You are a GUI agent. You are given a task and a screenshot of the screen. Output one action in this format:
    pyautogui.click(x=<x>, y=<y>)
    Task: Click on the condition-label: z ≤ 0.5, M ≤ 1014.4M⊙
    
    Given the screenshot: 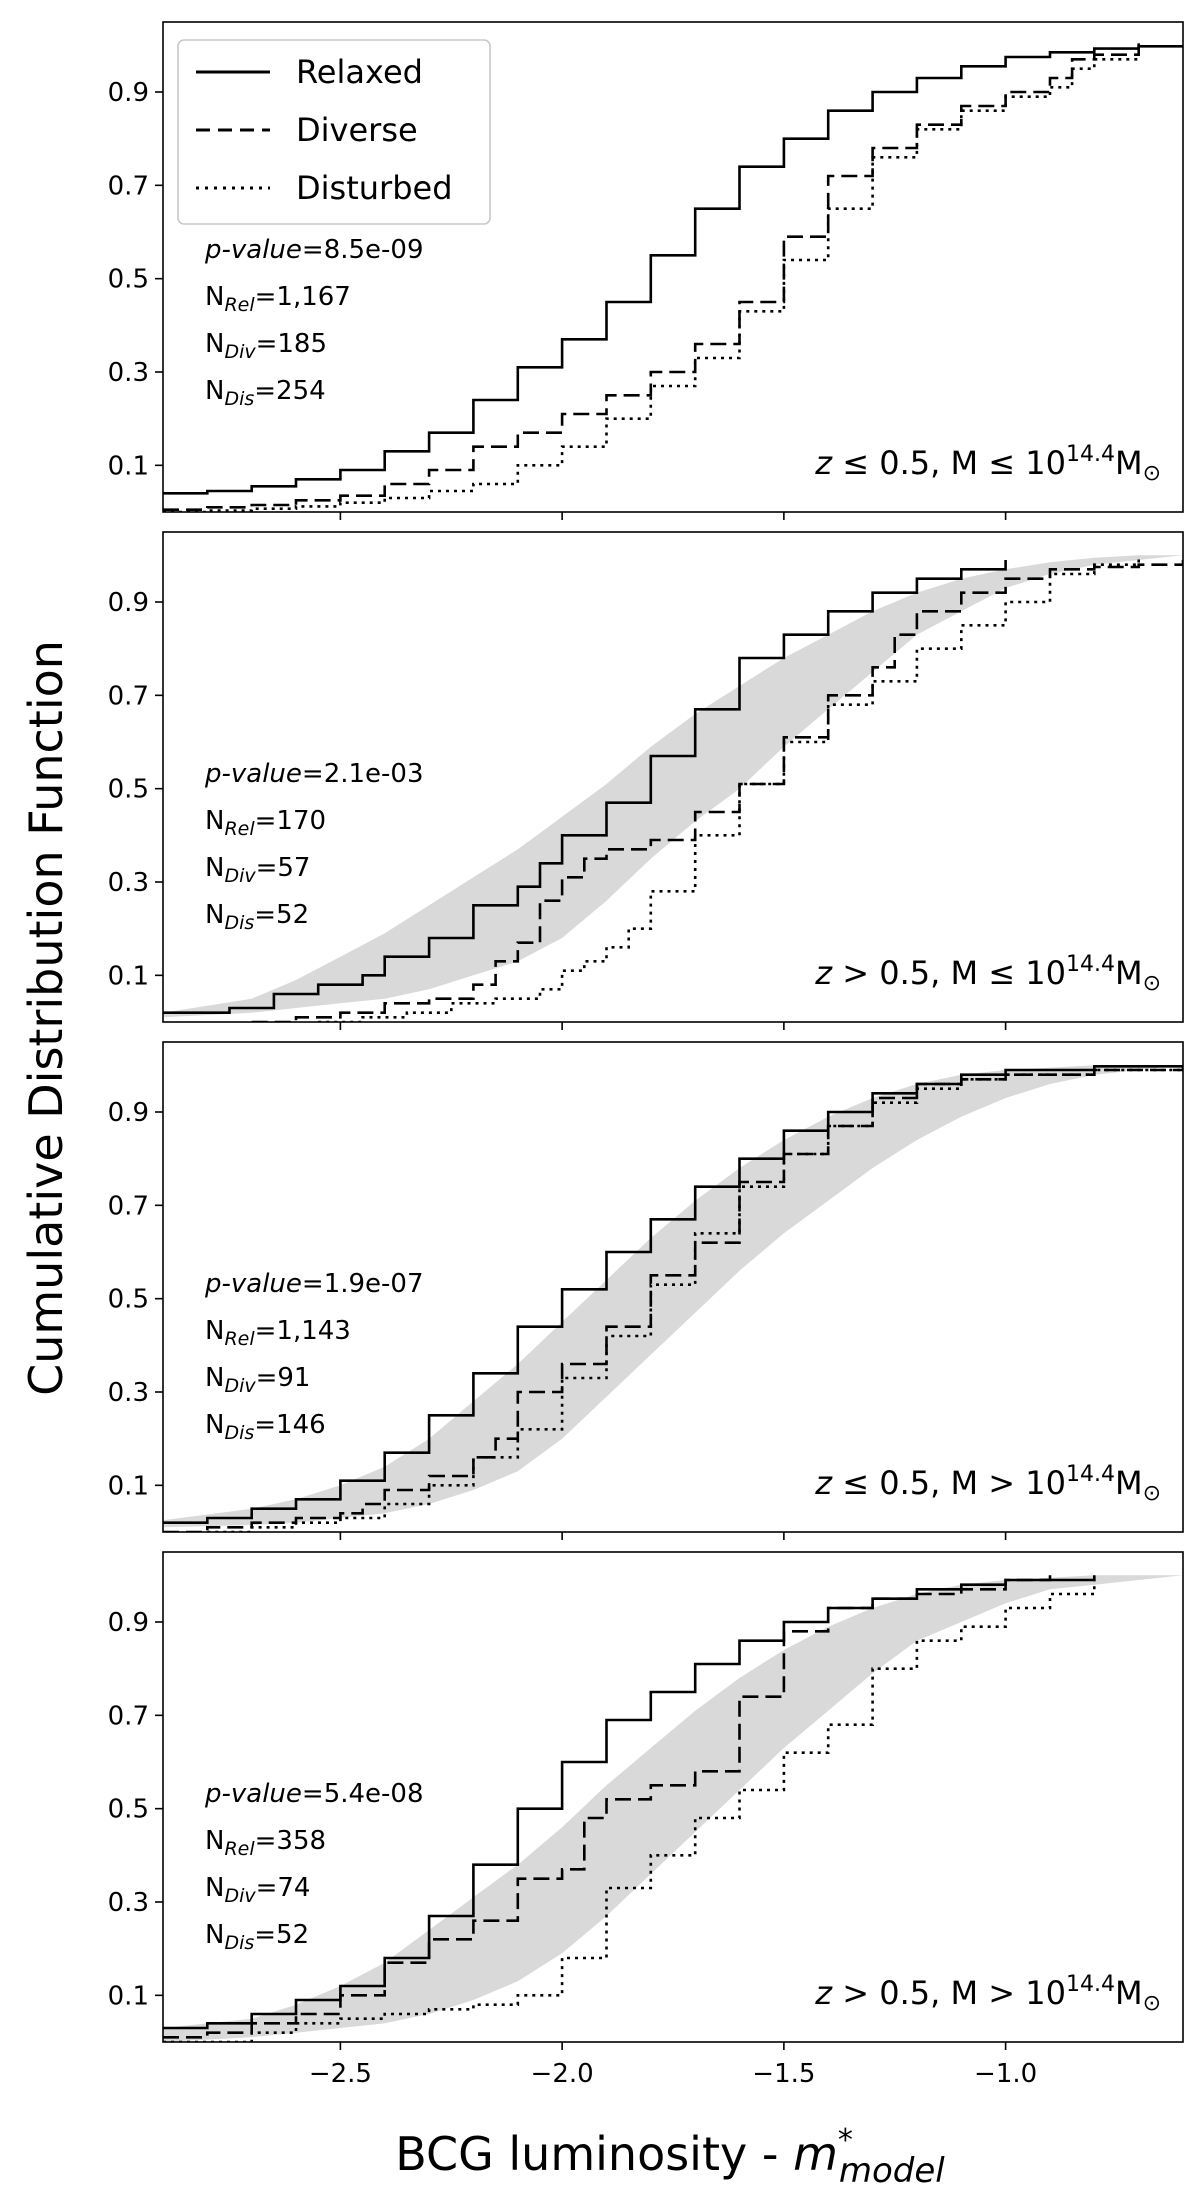 What is the action you would take?
    pyautogui.click(x=987, y=464)
    